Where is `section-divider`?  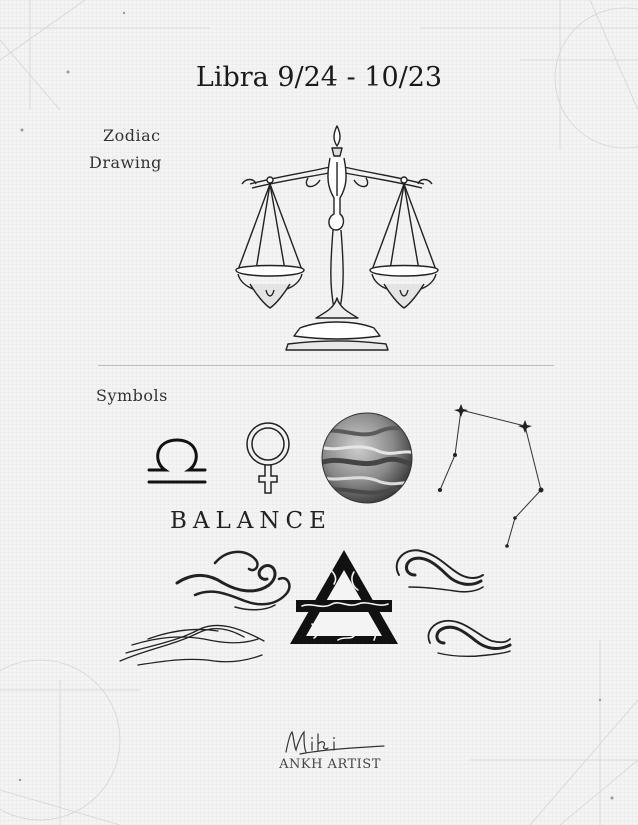 section-divider is located at coordinates (326, 365).